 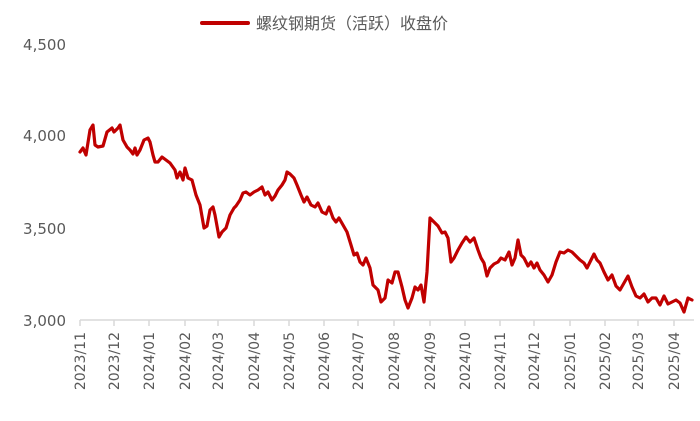 What do you see at coordinates (466, 361) in the screenshot?
I see `x-tick-label: 2024/10` at bounding box center [466, 361].